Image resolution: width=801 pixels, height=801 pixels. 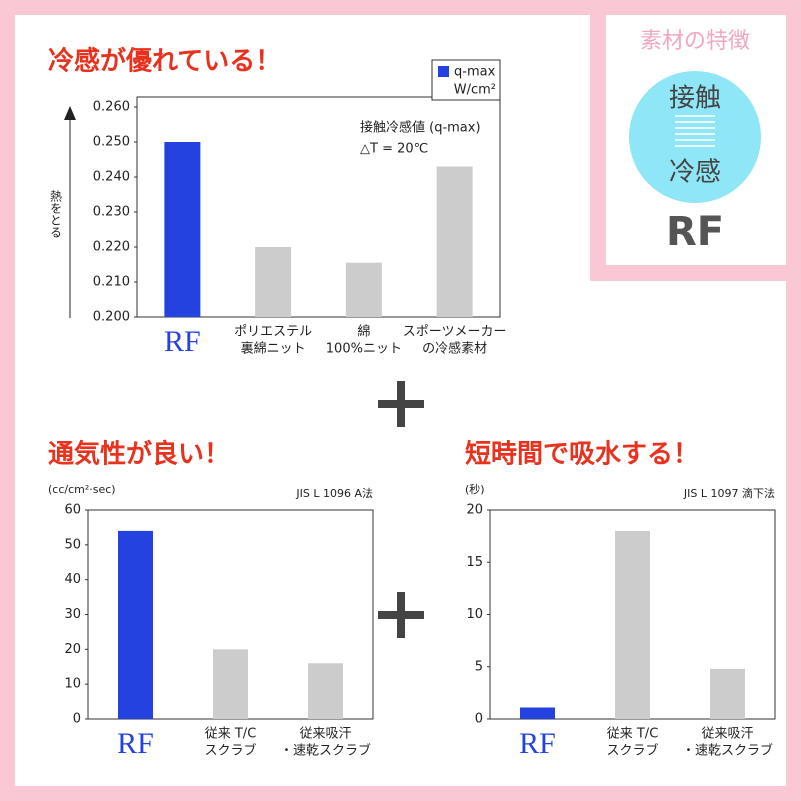 What do you see at coordinates (443, 71) in the screenshot?
I see `legend-swatch` at bounding box center [443, 71].